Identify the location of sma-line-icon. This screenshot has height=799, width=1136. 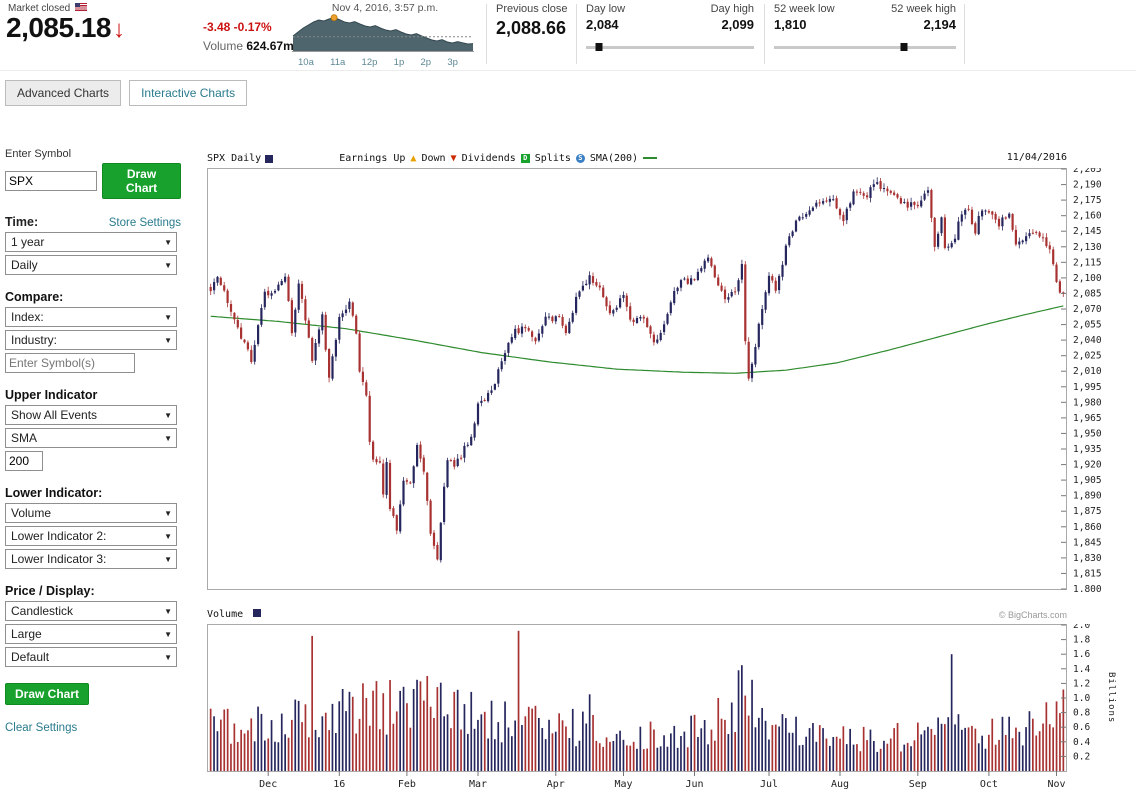
(650, 158).